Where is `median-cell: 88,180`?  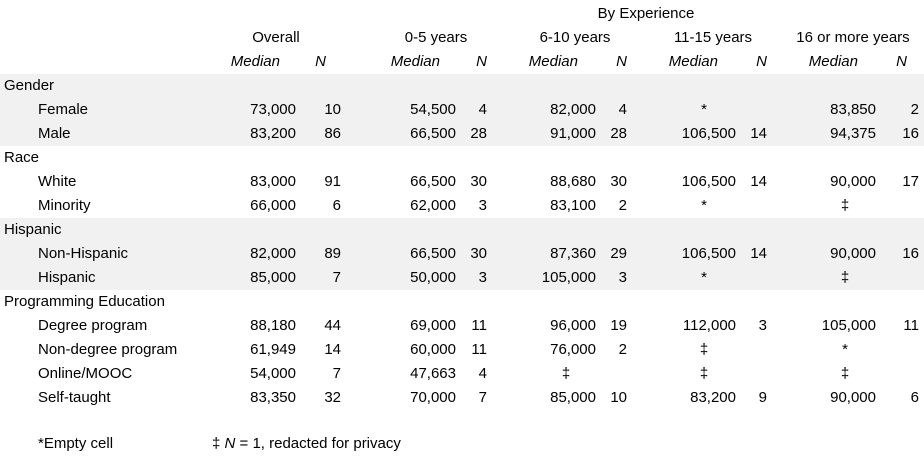 median-cell: 88,180 is located at coordinates (273, 325).